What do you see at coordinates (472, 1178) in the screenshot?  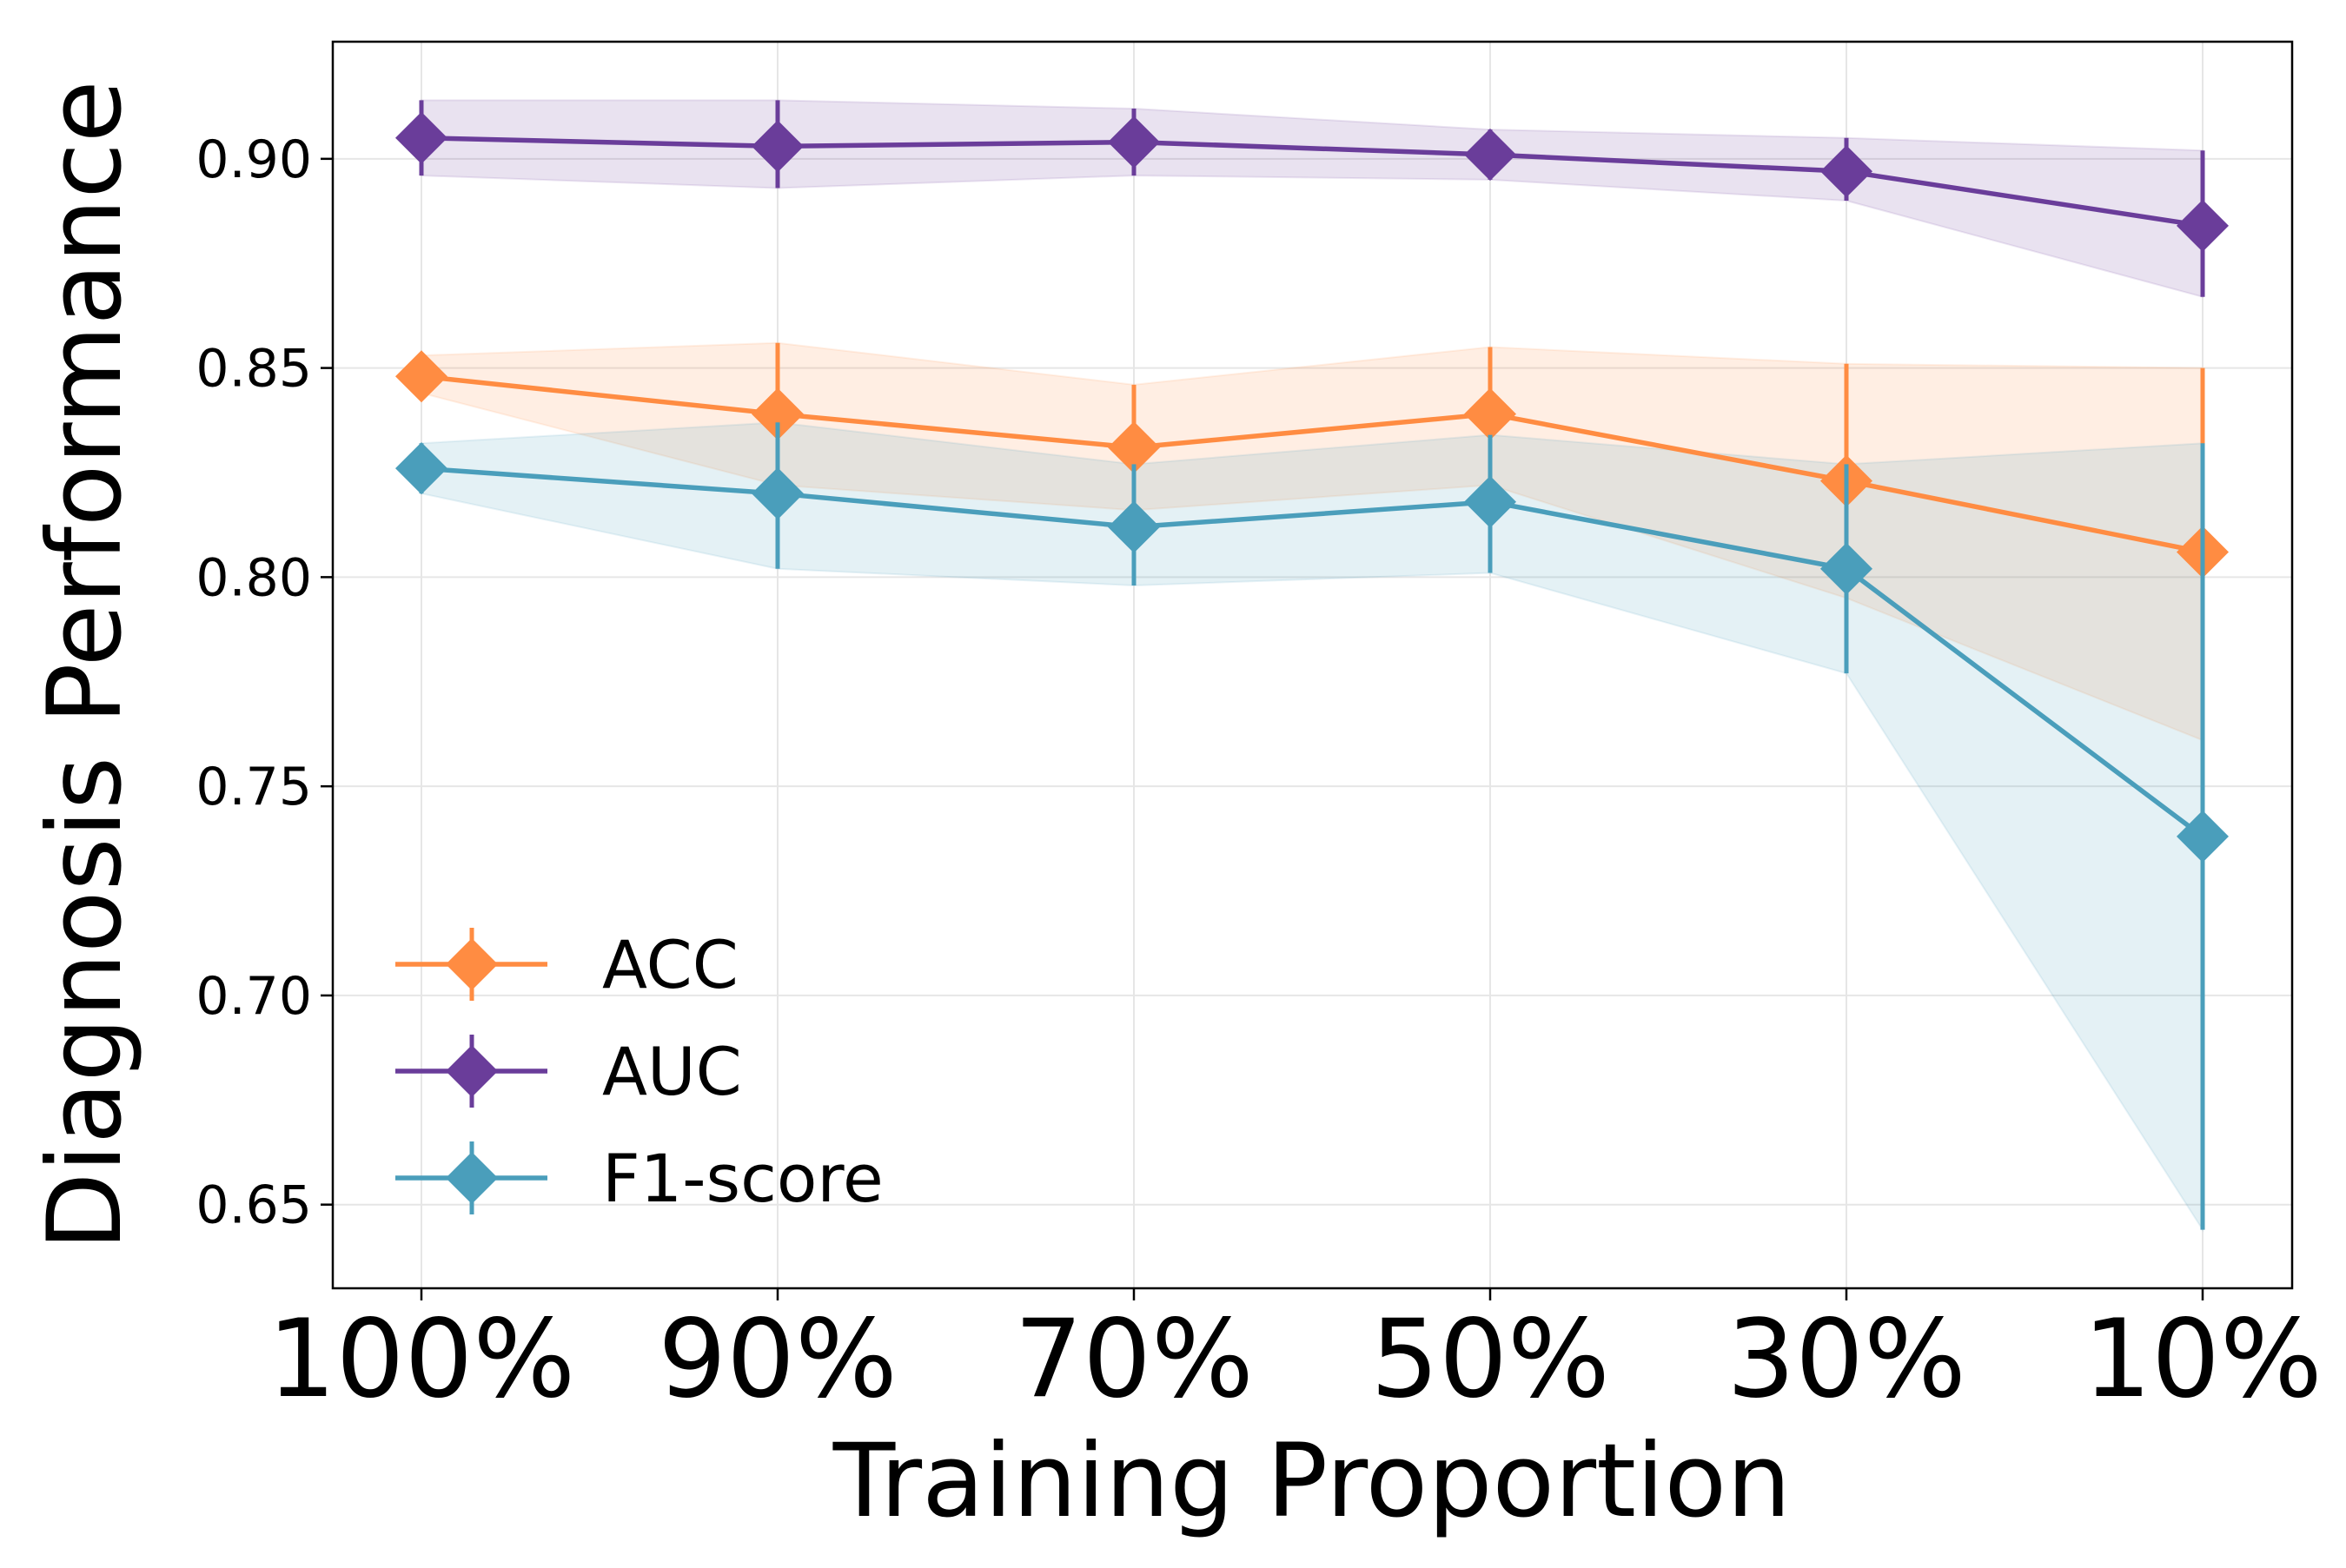 I see `legend-marker-f1-score` at bounding box center [472, 1178].